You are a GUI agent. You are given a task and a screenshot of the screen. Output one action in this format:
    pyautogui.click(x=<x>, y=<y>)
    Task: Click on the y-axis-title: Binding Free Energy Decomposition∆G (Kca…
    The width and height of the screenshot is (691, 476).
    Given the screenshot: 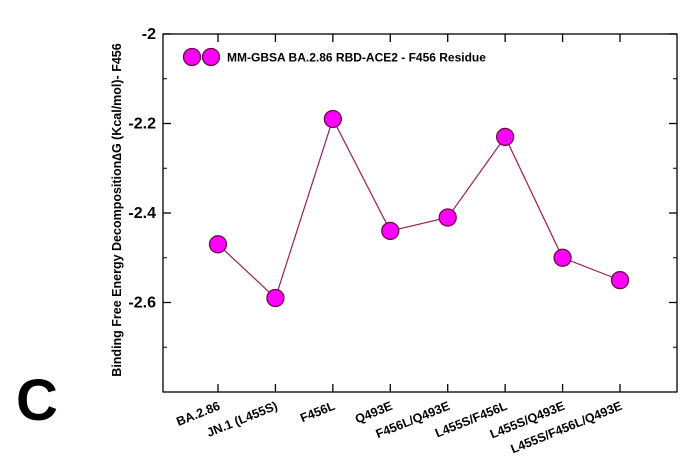 What is the action you would take?
    pyautogui.click(x=117, y=209)
    